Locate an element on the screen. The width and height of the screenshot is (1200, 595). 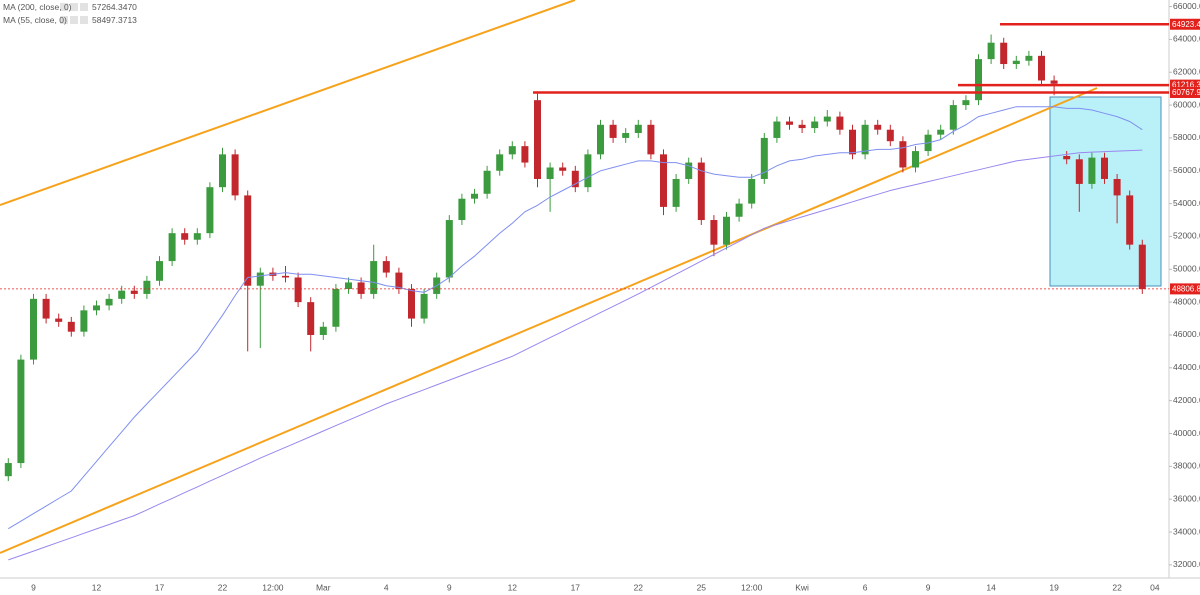
y-tick-label: 56000.00 is located at coordinates (1186, 170).